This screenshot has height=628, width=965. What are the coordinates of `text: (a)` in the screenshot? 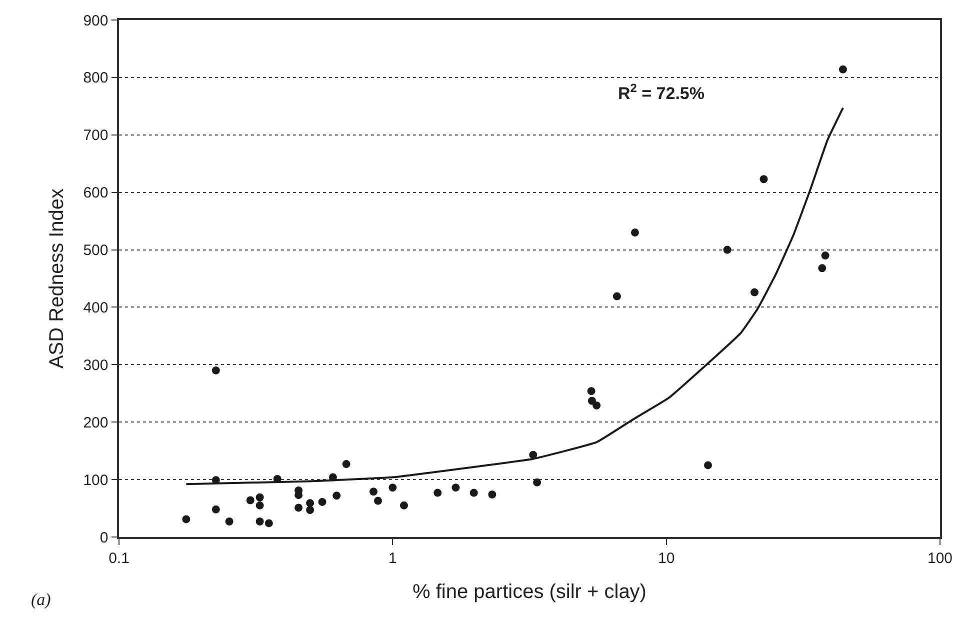 It's located at (41, 599).